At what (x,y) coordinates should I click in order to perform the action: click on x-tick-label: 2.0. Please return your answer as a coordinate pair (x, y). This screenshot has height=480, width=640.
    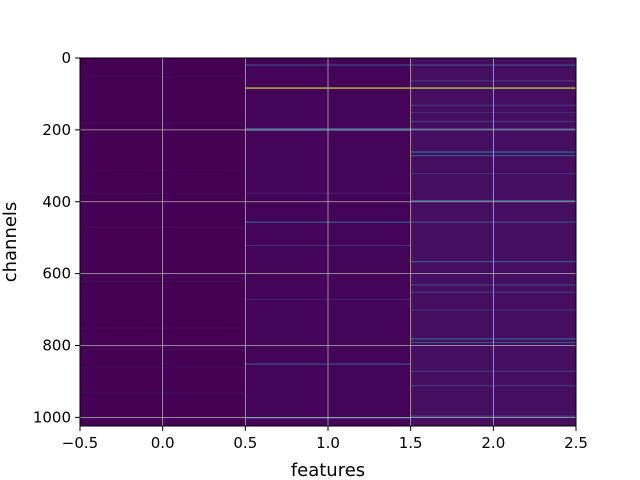
    Looking at the image, I should click on (493, 443).